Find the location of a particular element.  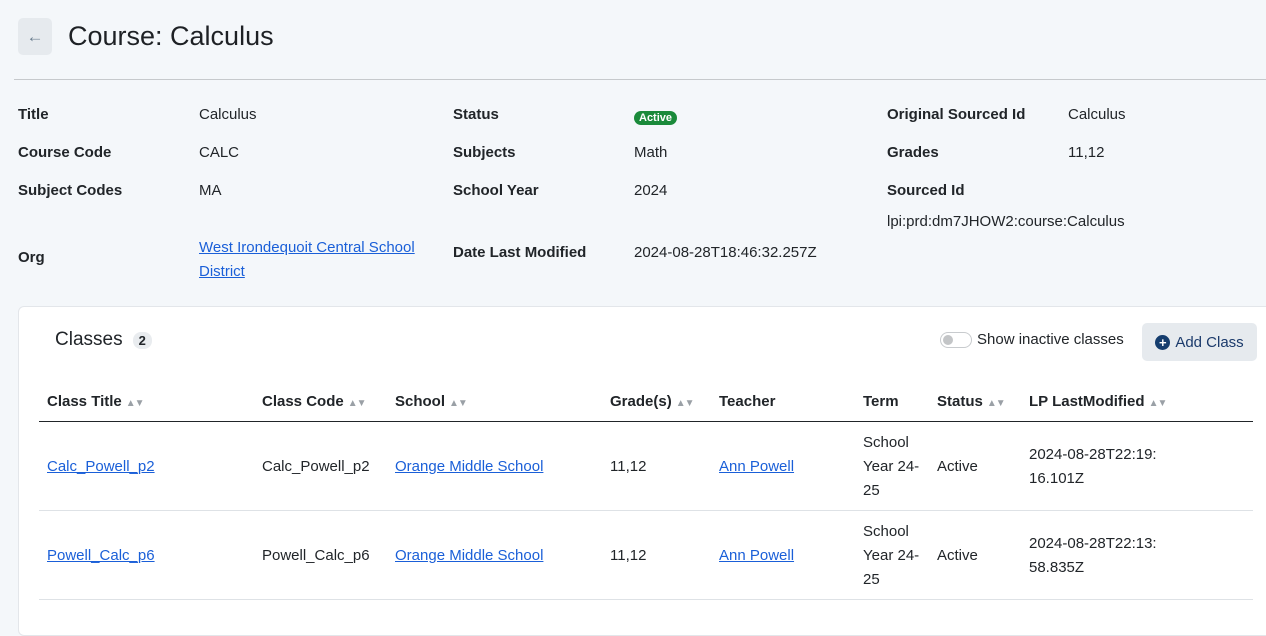

subject-codes-label: Subject Codes is located at coordinates (70, 190).